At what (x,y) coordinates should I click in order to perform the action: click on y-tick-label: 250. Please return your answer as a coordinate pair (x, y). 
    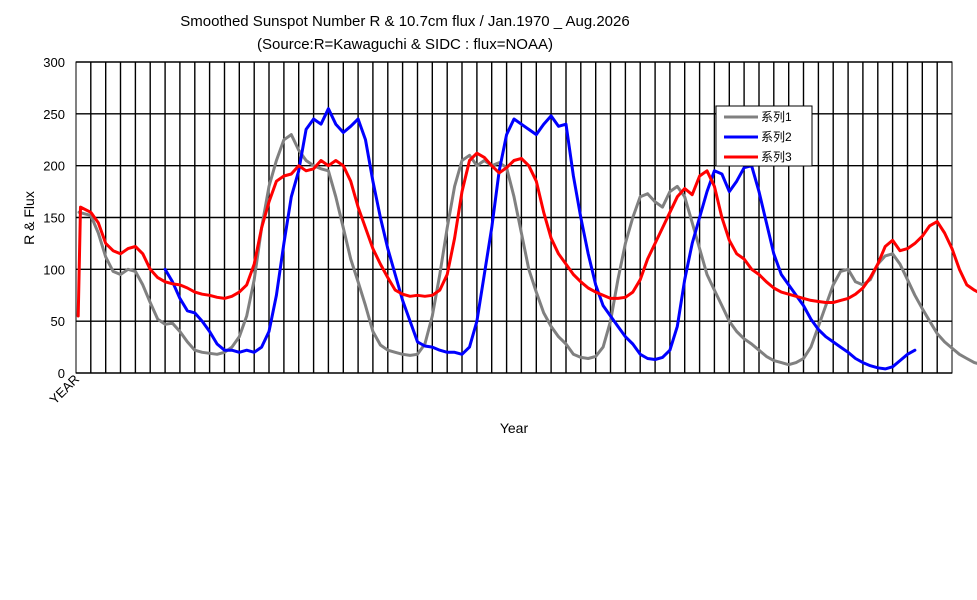
    Looking at the image, I should click on (54, 114).